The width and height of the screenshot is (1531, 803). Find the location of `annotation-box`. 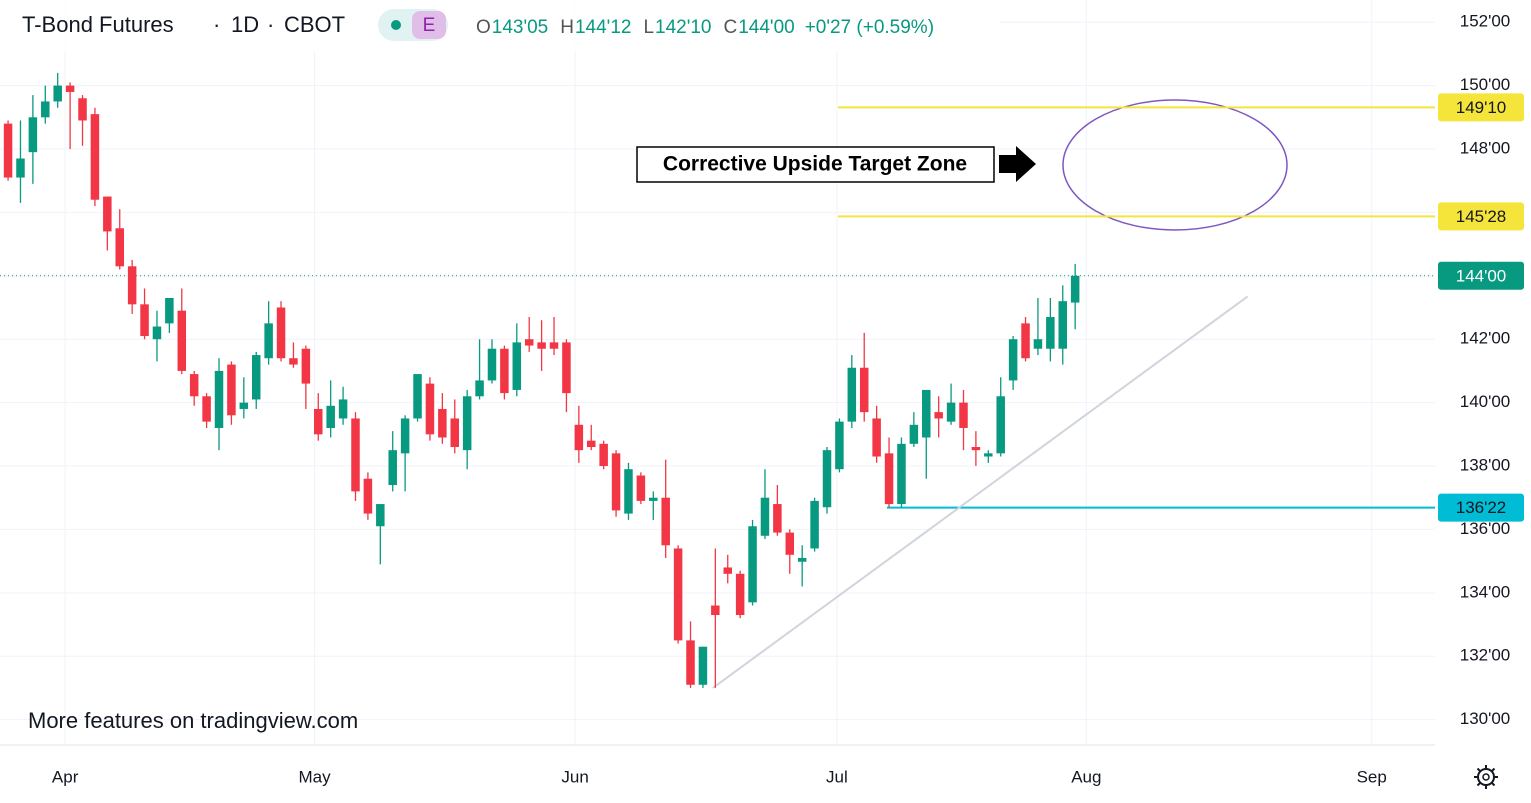

annotation-box is located at coordinates (815, 164).